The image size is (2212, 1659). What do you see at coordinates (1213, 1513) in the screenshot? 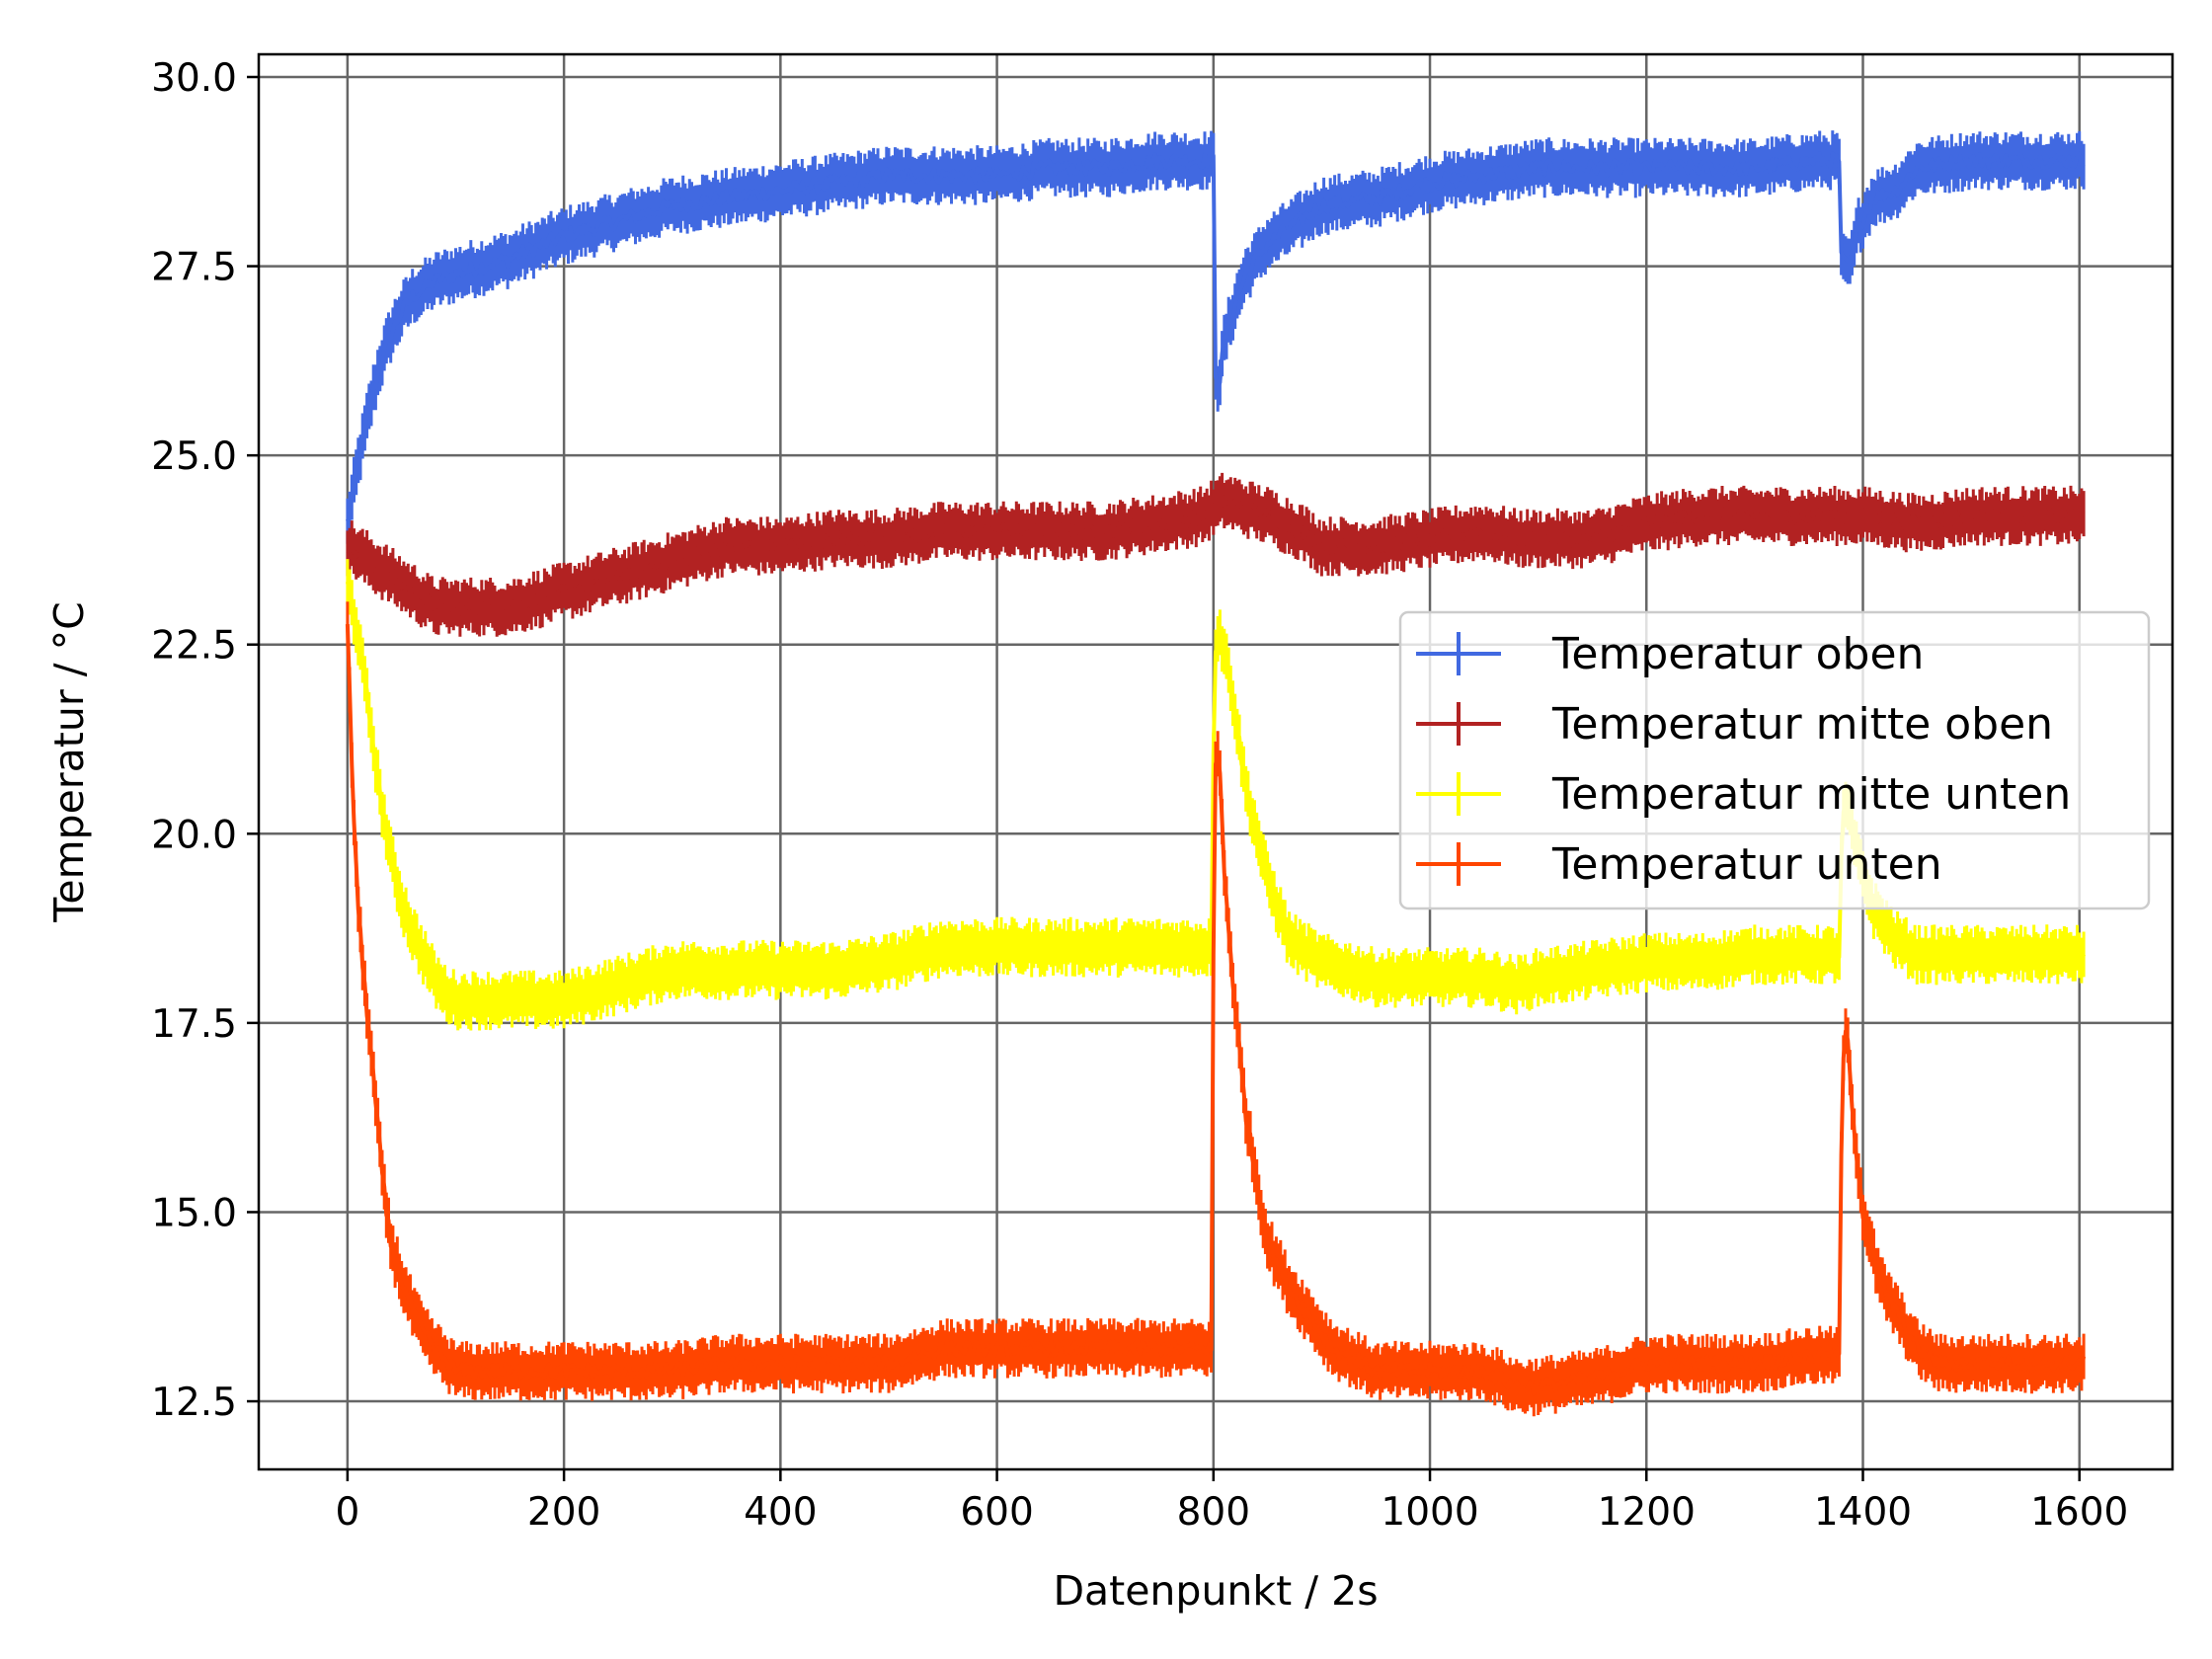
I see `x-tick-label: 800` at bounding box center [1213, 1513].